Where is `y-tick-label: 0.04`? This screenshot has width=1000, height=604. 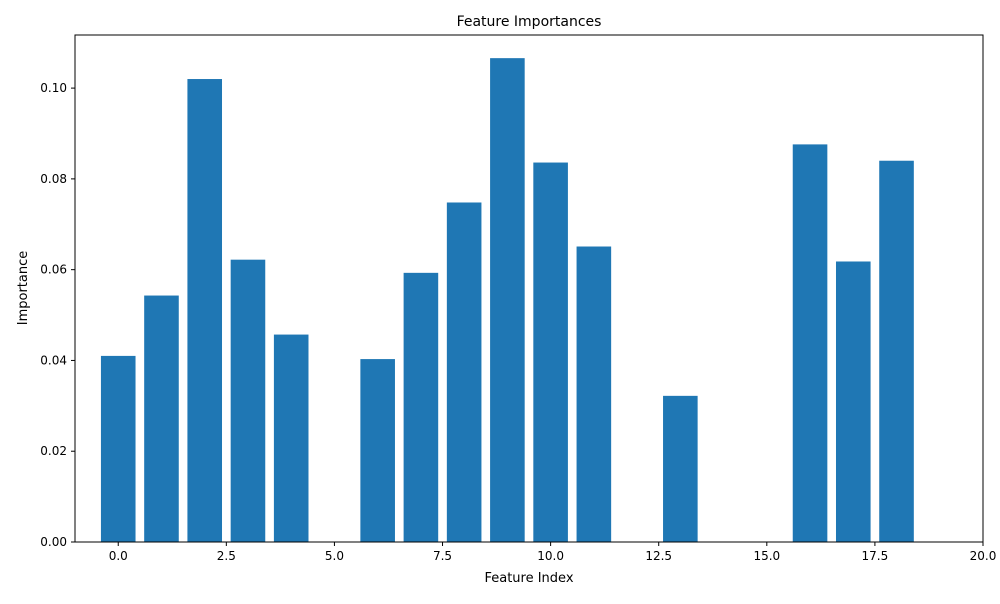 y-tick-label: 0.04 is located at coordinates (53, 360).